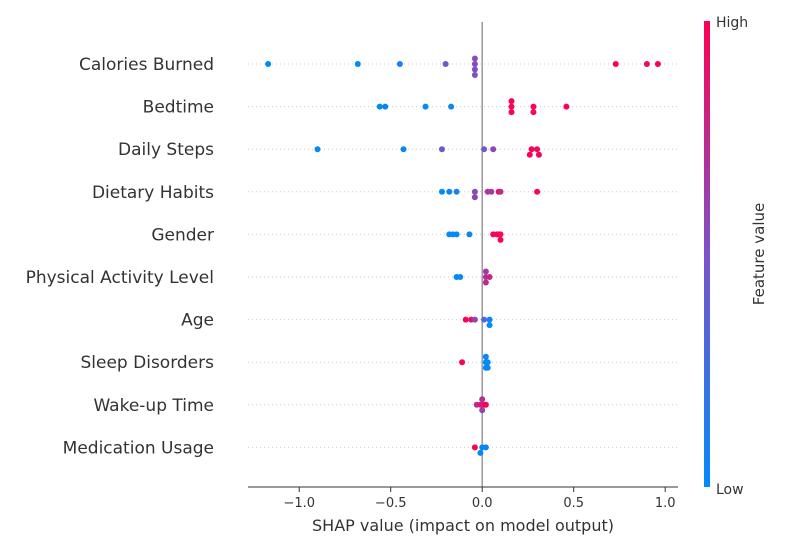 This screenshot has width=800, height=550. I want to click on feature-label: Calories Burned, so click(146, 65).